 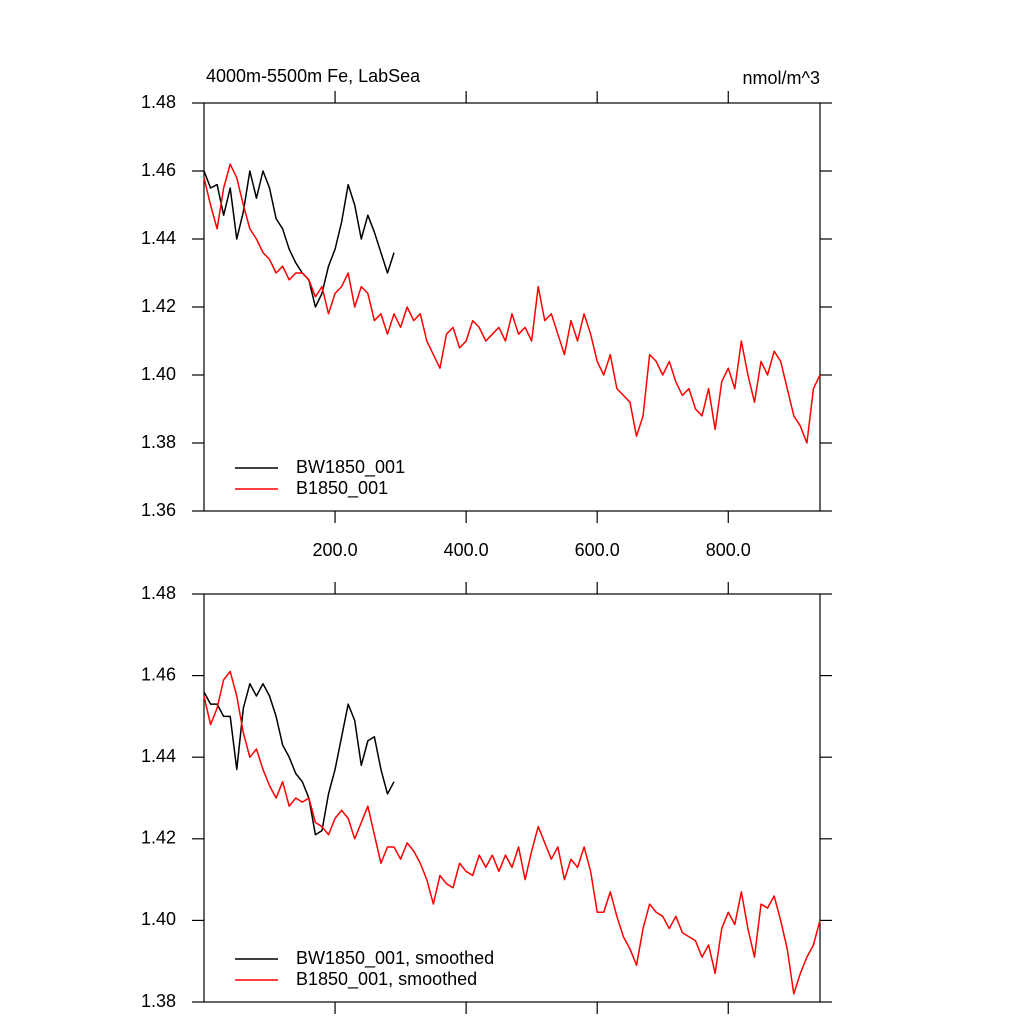 What do you see at coordinates (350, 467) in the screenshot?
I see `legend-label: BW1850_001` at bounding box center [350, 467].